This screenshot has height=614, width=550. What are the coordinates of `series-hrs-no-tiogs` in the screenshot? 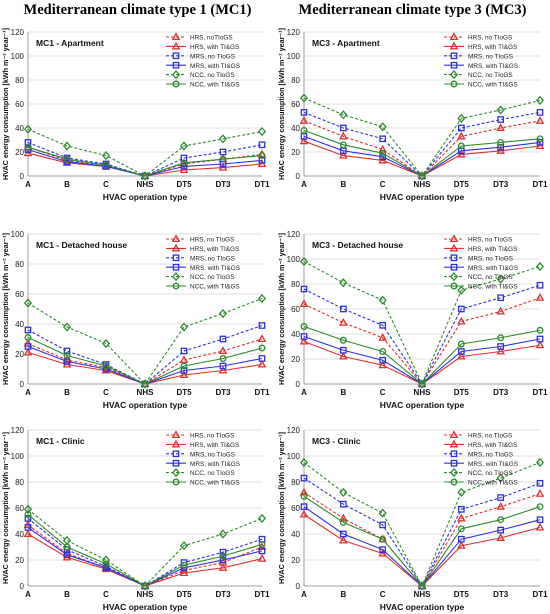 It's located at (145, 555).